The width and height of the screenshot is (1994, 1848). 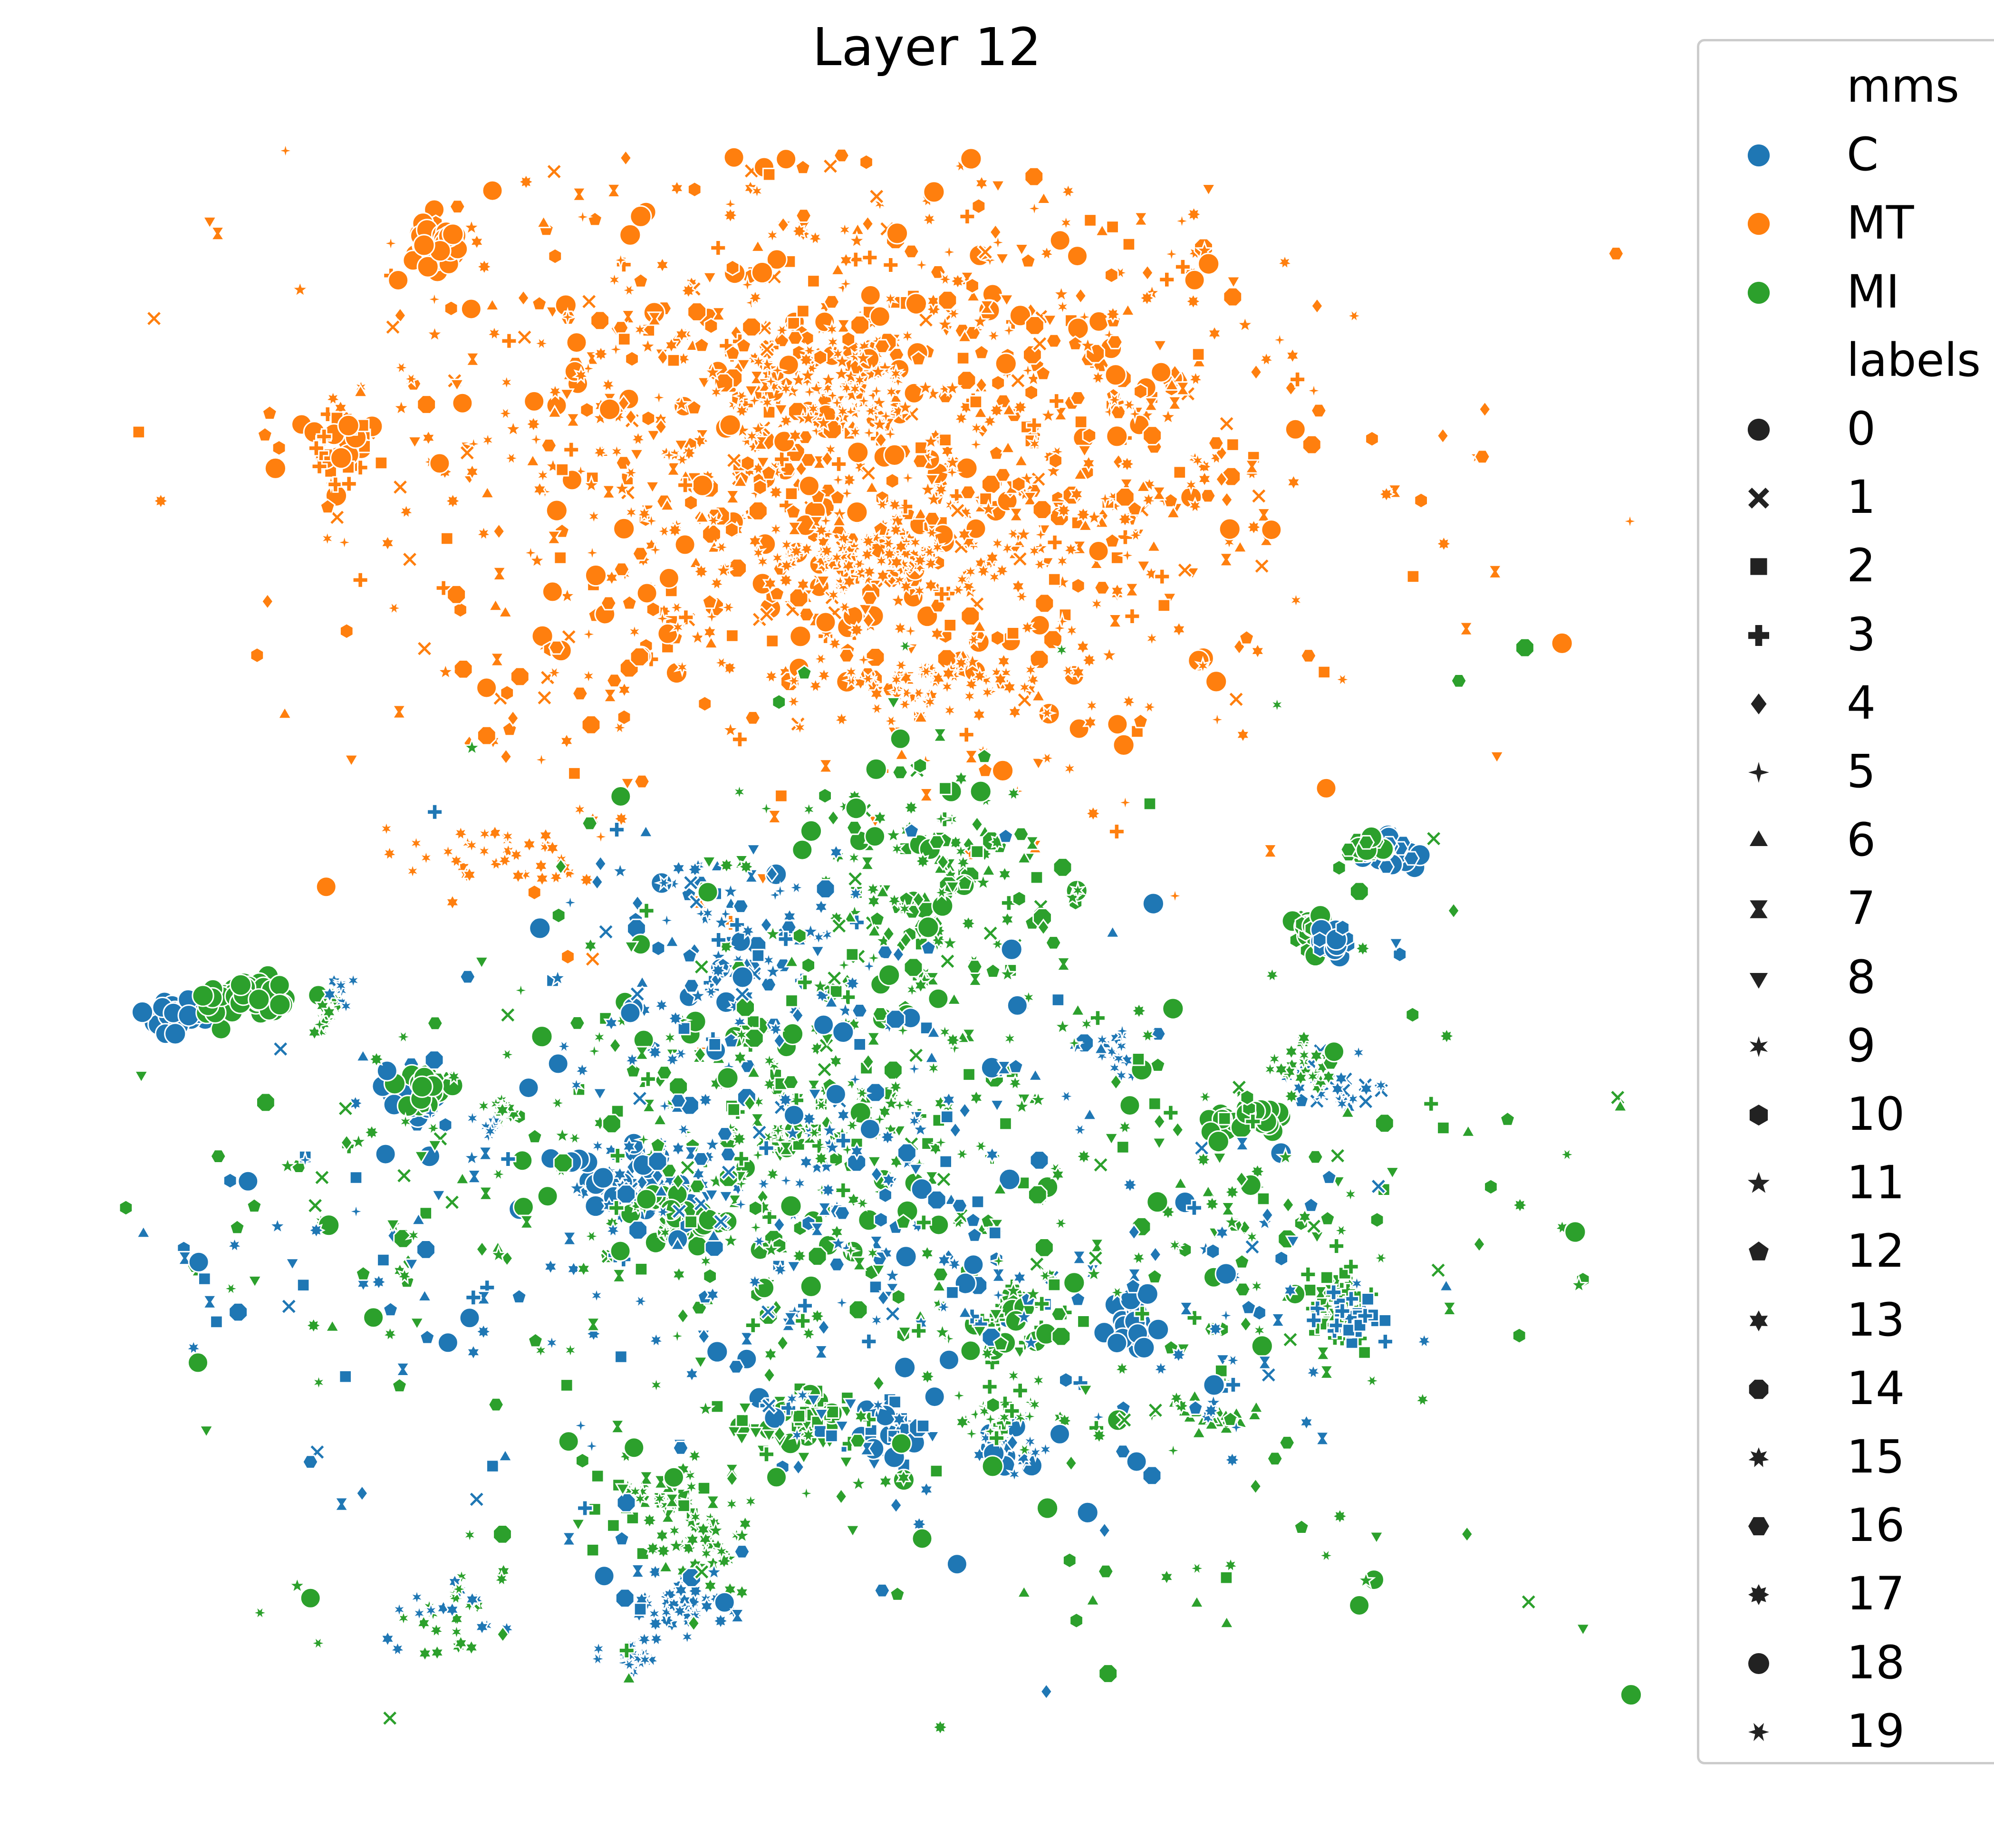 I want to click on legend-item-13: 13, so click(x=1846, y=1321).